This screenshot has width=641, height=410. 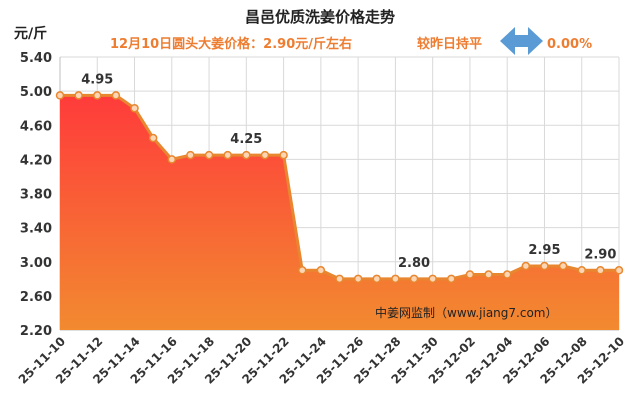 I want to click on data-label: 2.95, so click(x=544, y=250).